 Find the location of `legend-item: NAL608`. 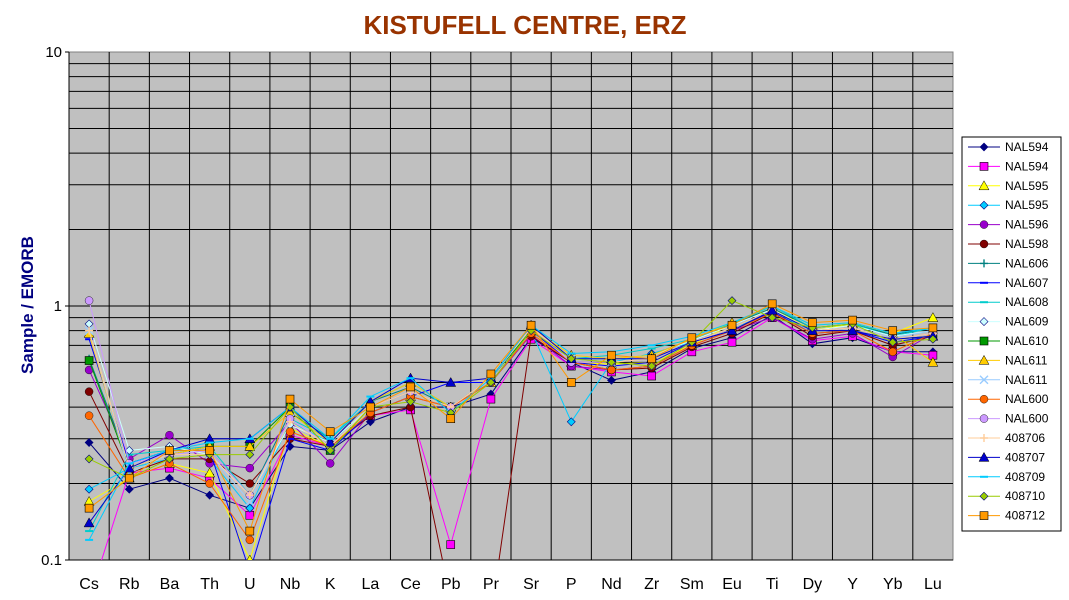

legend-item: NAL608 is located at coordinates (1008, 302).